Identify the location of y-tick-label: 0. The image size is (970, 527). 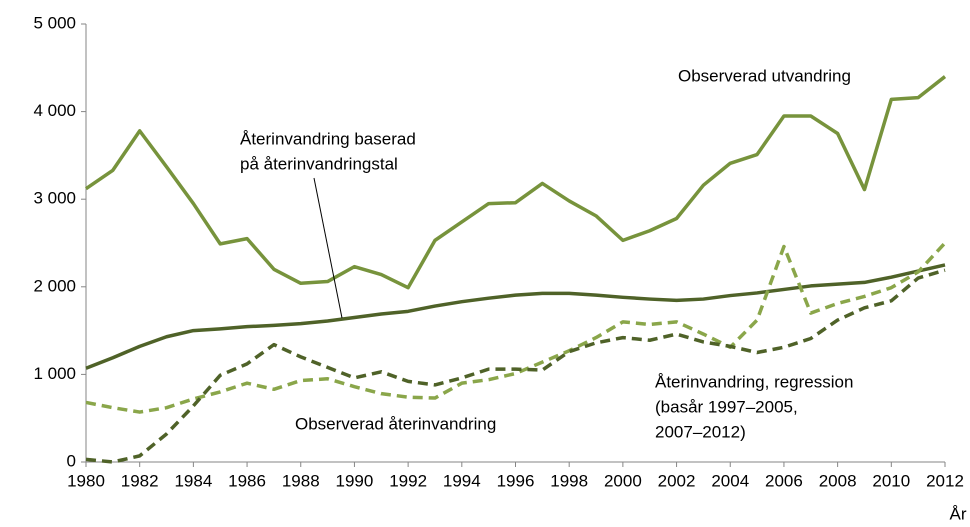
(71, 460).